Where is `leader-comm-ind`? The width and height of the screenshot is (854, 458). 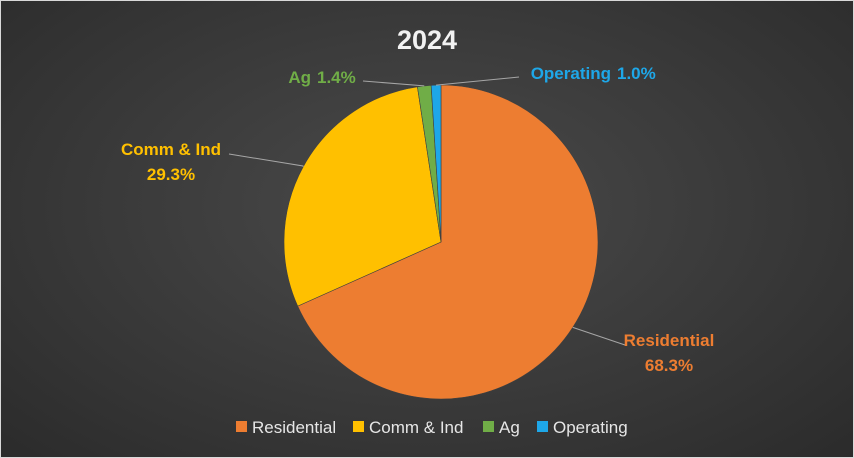
leader-comm-ind is located at coordinates (266, 160).